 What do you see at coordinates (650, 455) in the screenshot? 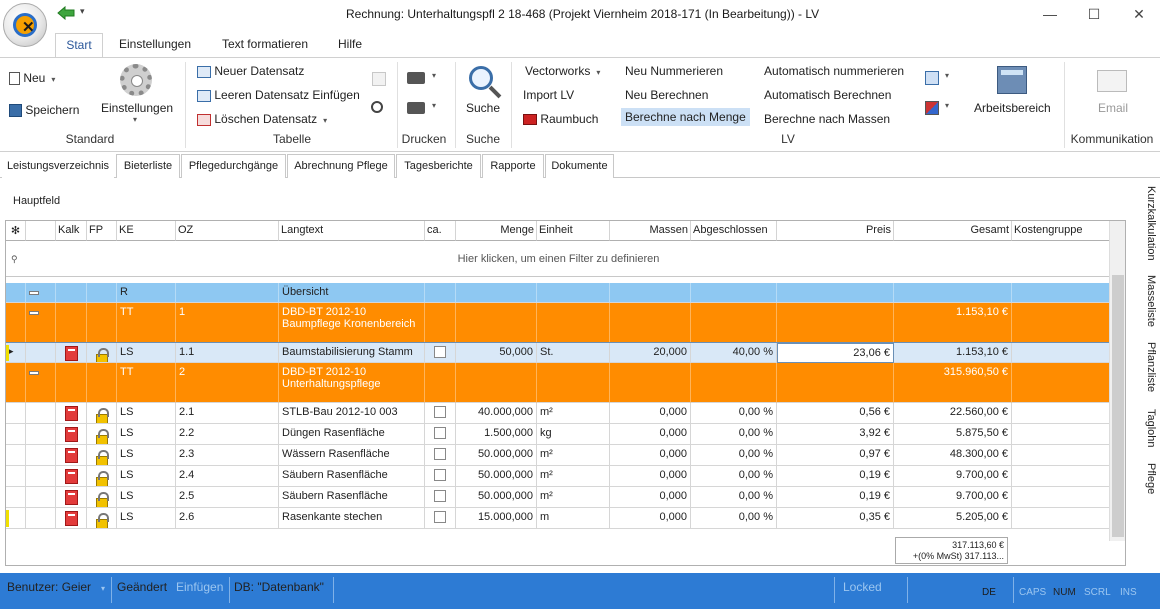
I see `cell-massen: 0,000` at bounding box center [650, 455].